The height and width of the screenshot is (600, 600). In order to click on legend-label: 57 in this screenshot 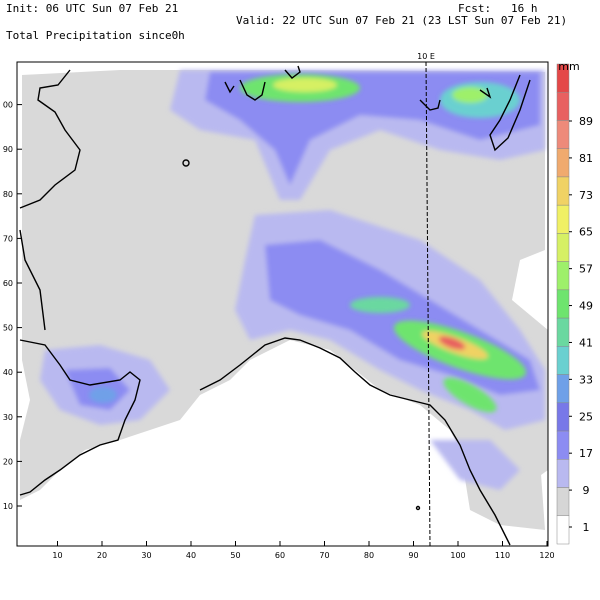, I will do `click(586, 269)`.